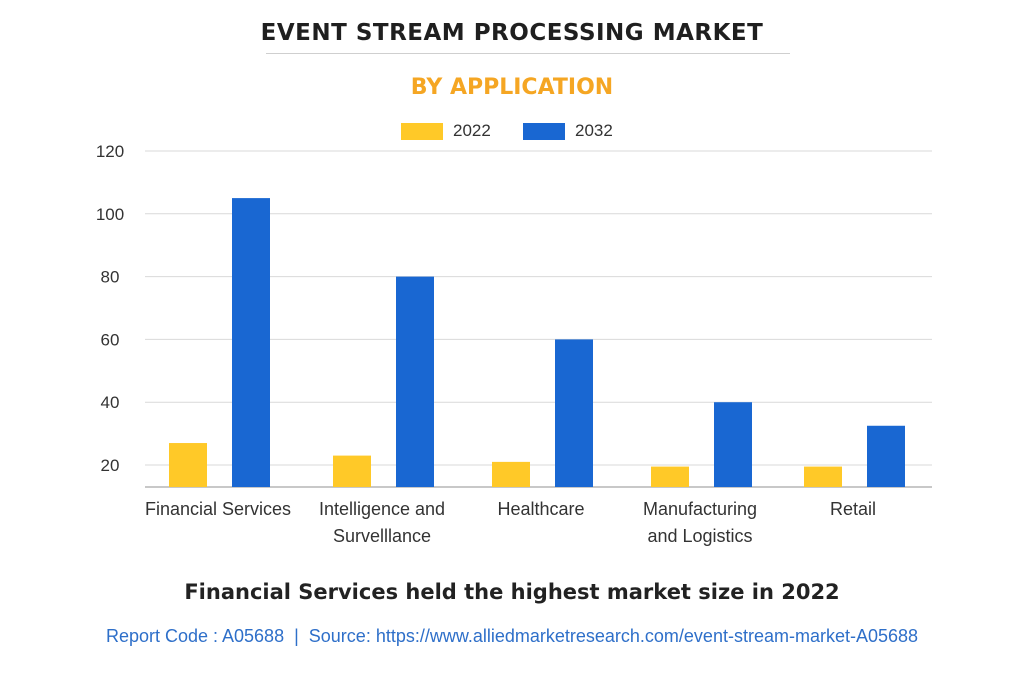  What do you see at coordinates (472, 130) in the screenshot?
I see `legend-label-2022: 2022` at bounding box center [472, 130].